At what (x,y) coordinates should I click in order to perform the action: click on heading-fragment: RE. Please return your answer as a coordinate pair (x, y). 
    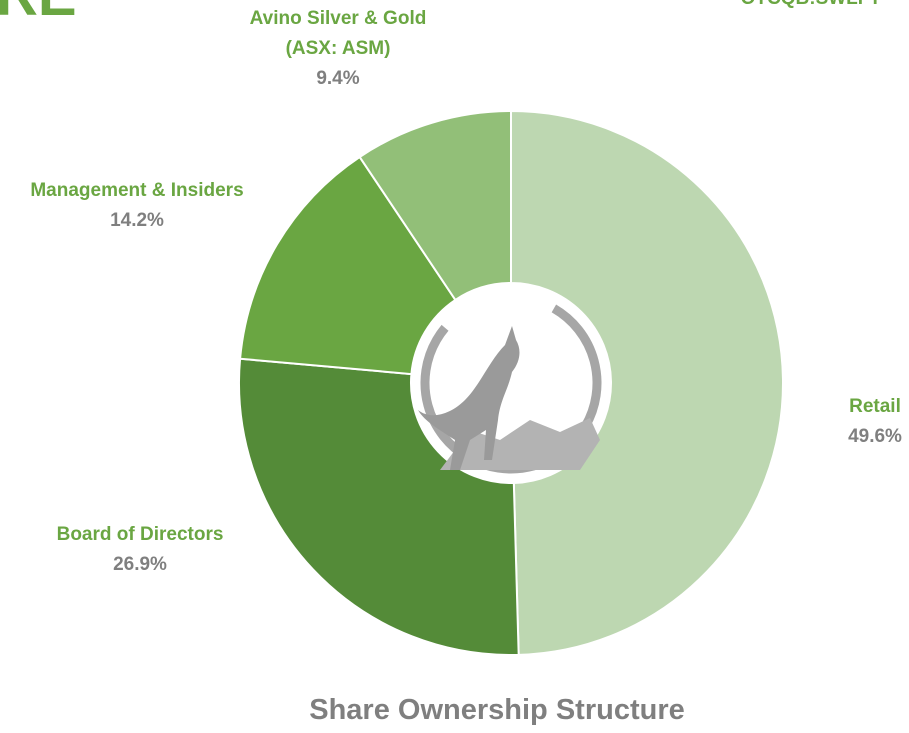
    Looking at the image, I should click on (38, 14).